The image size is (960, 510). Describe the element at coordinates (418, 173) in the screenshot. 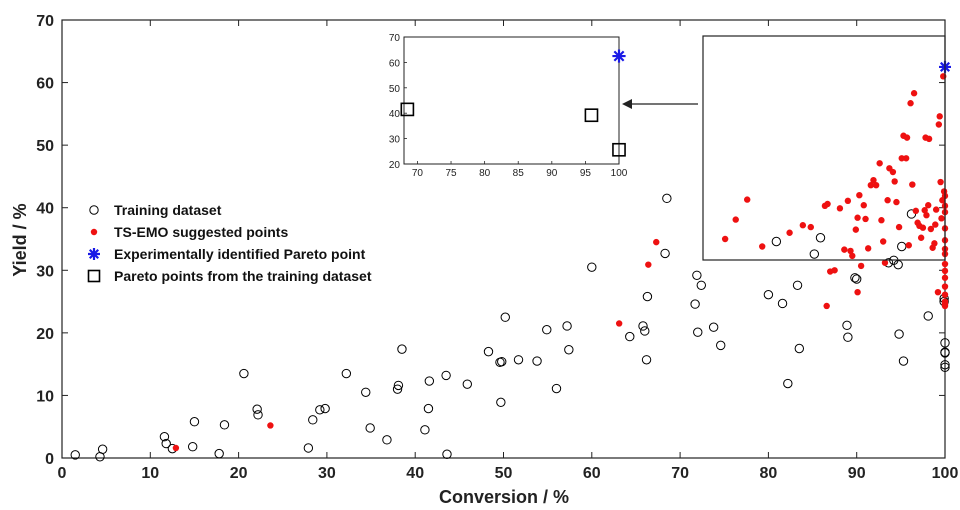

I see `inset-x-tick-label: 70` at that location.